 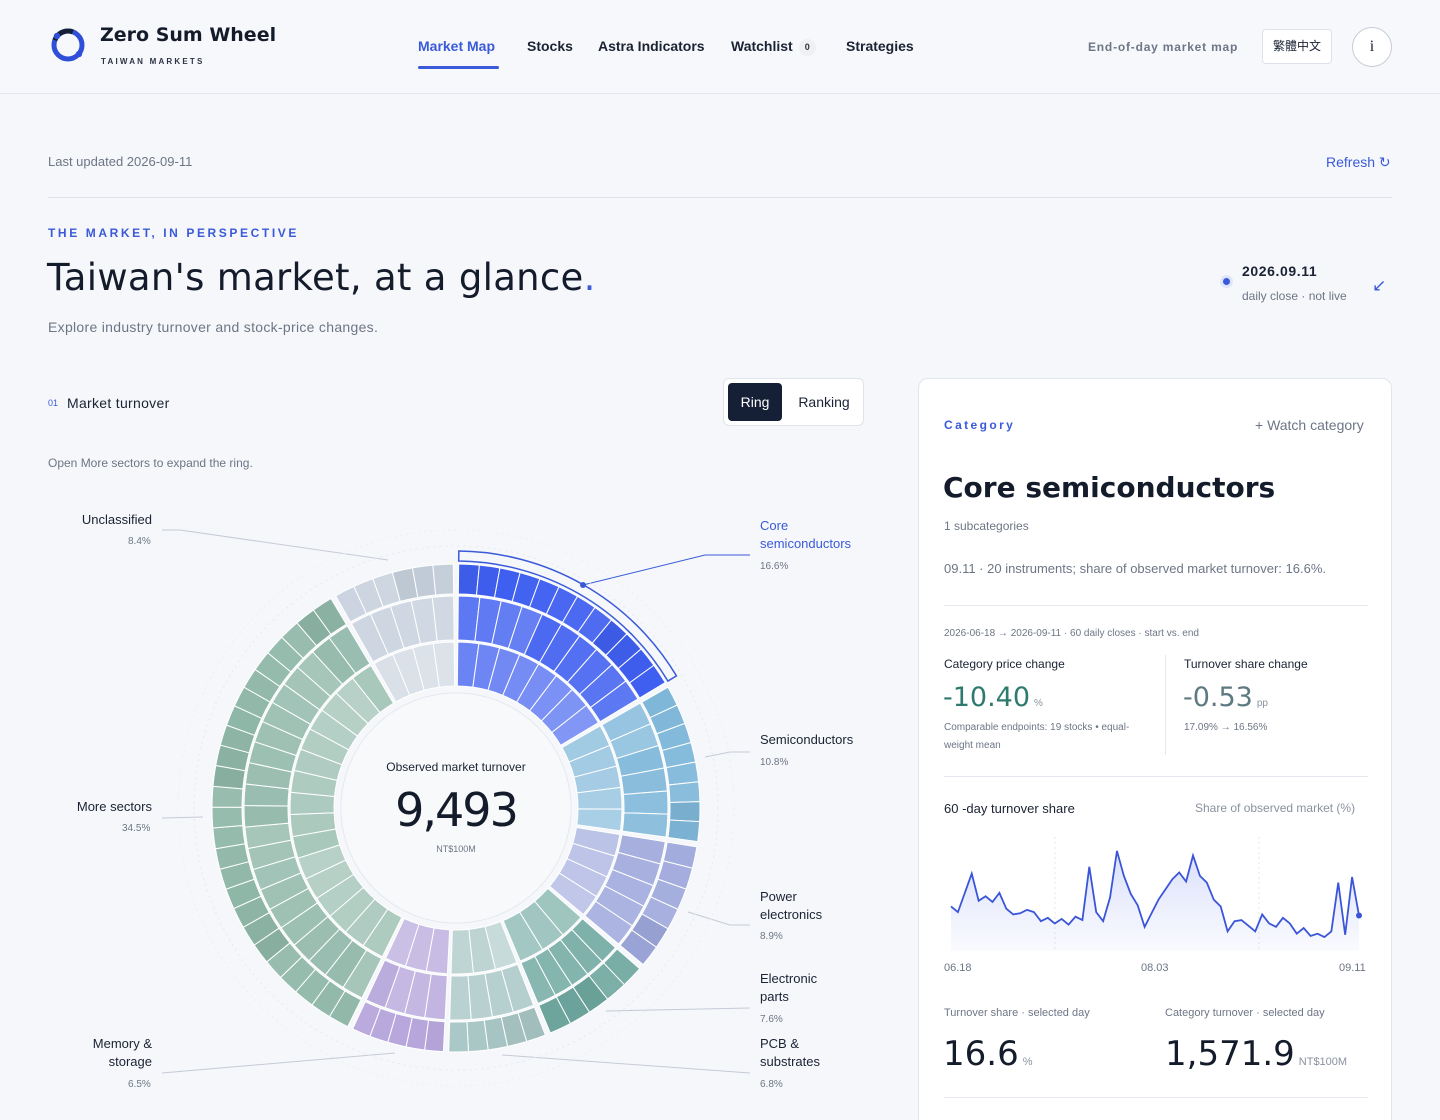 I want to click on share-change-number: -0.53, so click(x=1218, y=697).